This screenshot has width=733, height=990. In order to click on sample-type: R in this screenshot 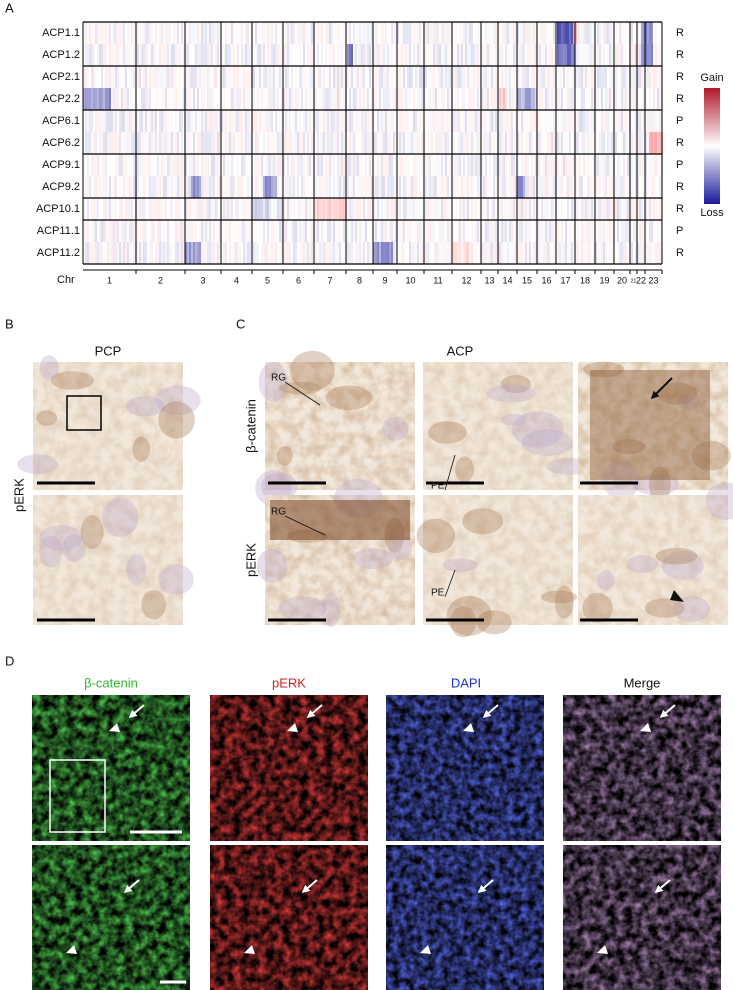, I will do `click(680, 33)`.